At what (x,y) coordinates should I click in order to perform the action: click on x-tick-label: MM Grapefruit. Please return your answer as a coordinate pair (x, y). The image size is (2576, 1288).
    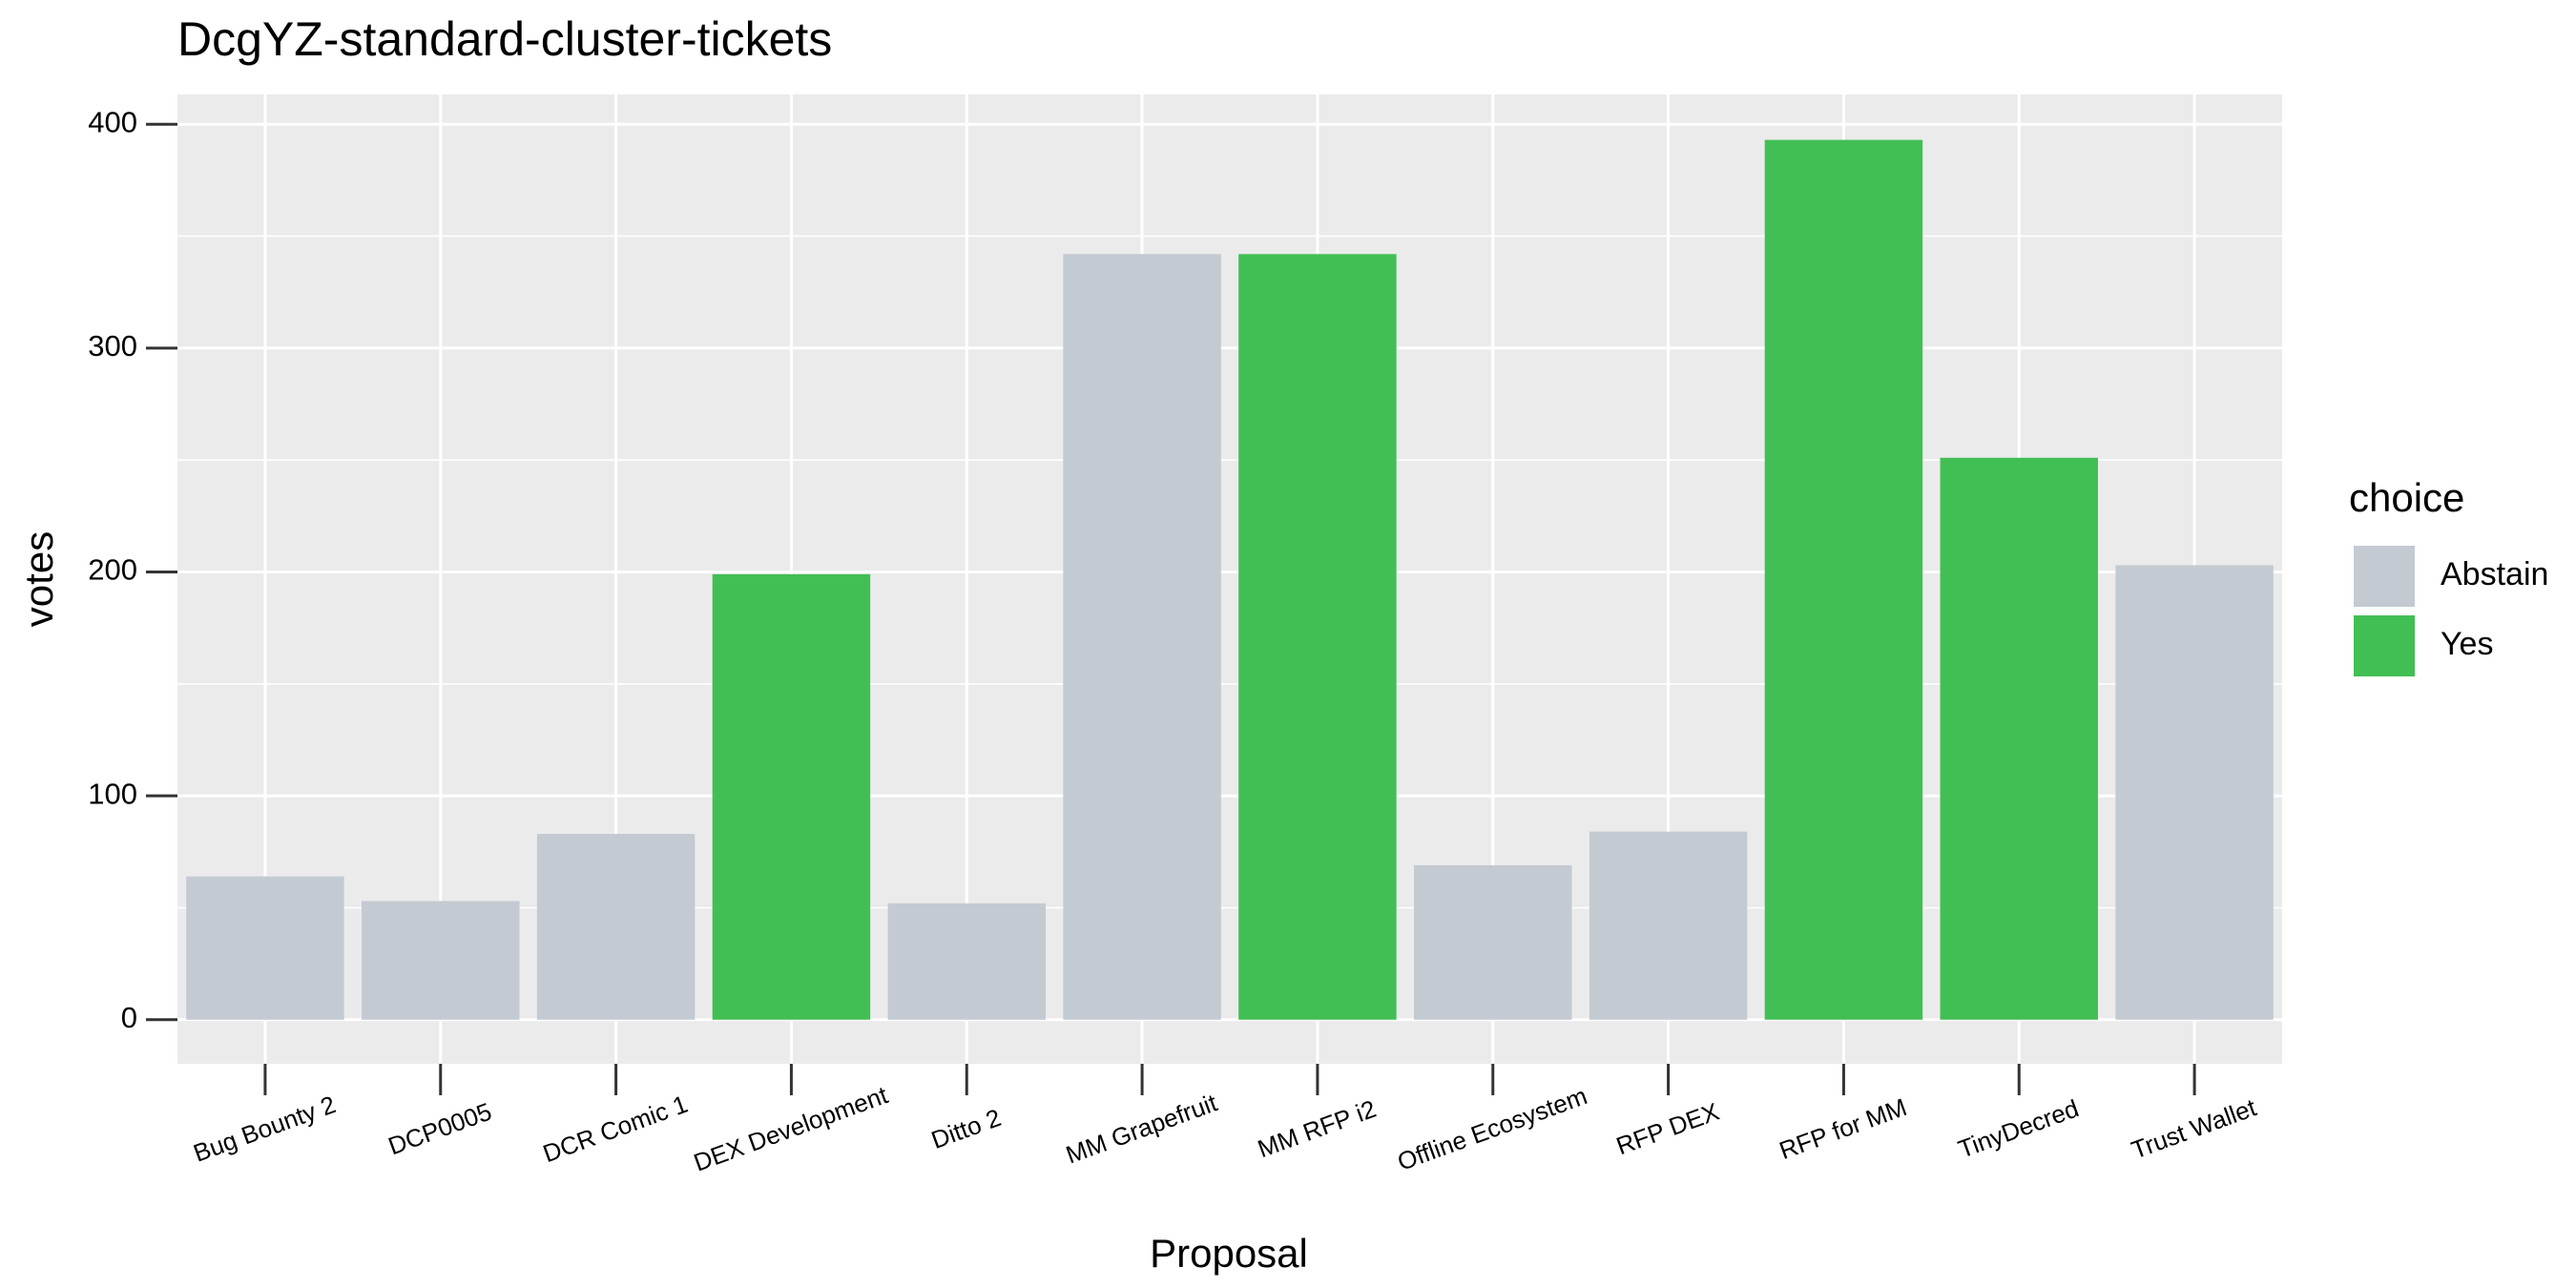
    Looking at the image, I should click on (1141, 1128).